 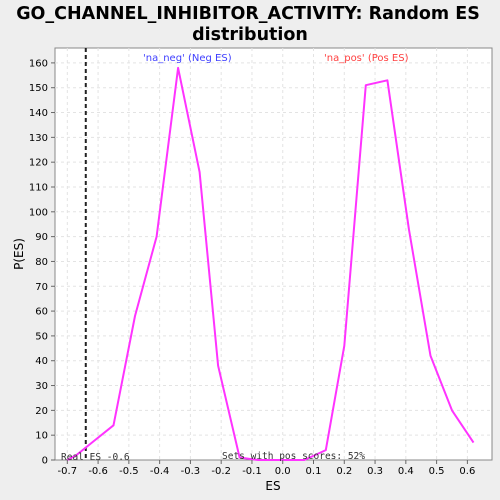 I want to click on y-tick-label: 120, so click(x=38, y=163).